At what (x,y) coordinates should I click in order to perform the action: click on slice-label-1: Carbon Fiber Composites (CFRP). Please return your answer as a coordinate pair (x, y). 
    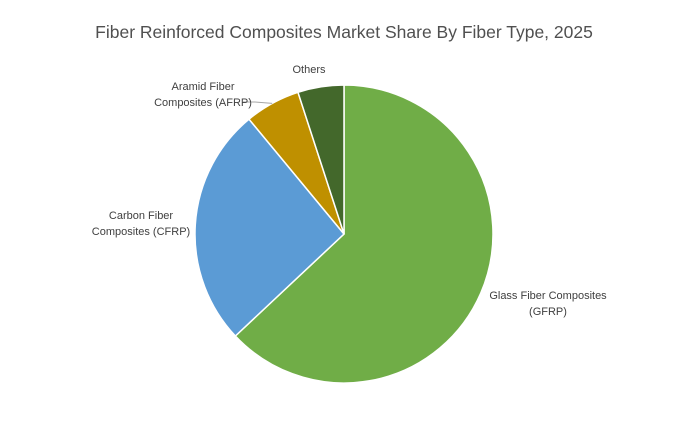
    Looking at the image, I should click on (141, 224).